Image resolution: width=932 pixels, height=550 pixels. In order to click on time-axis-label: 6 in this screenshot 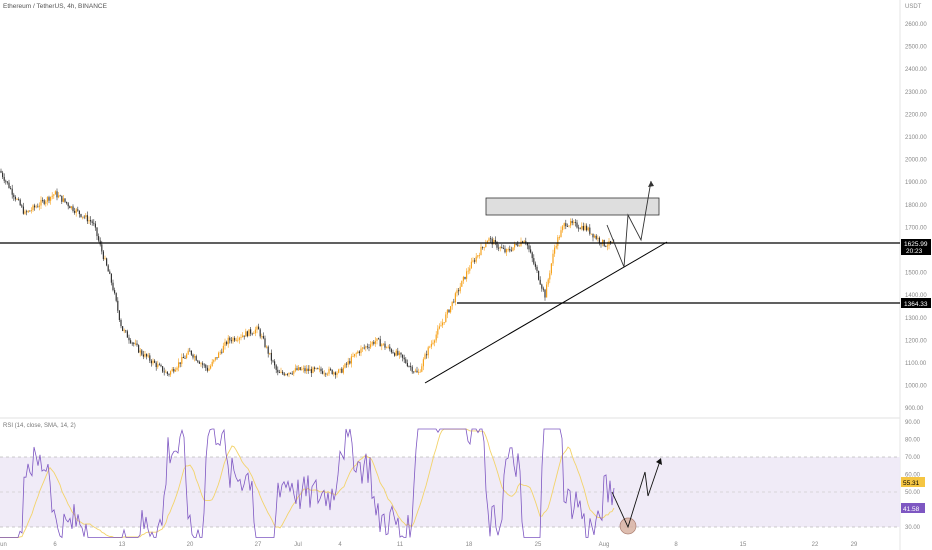, I will do `click(55, 545)`.